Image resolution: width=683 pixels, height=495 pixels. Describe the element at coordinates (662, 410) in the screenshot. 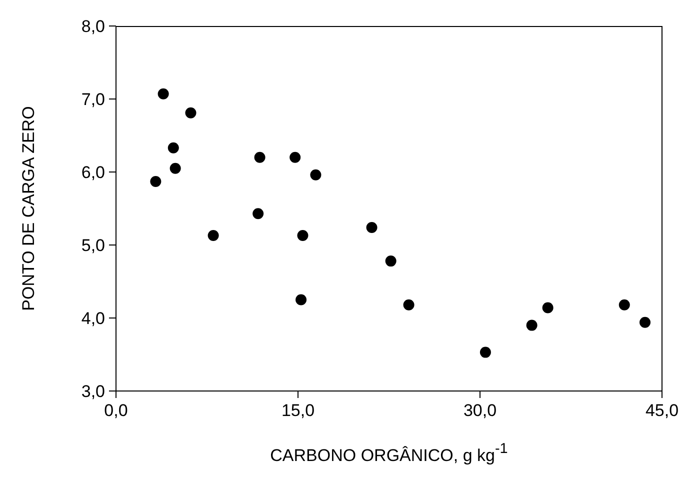

I see `x-tick-label: 45,0` at that location.